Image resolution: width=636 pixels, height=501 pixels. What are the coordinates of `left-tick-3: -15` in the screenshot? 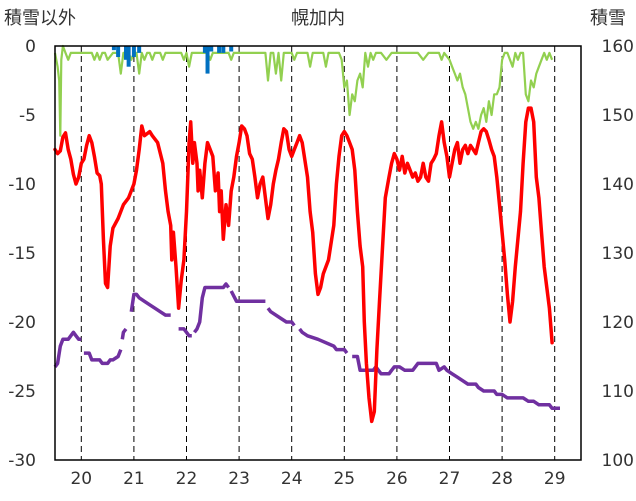 It's located at (22, 254).